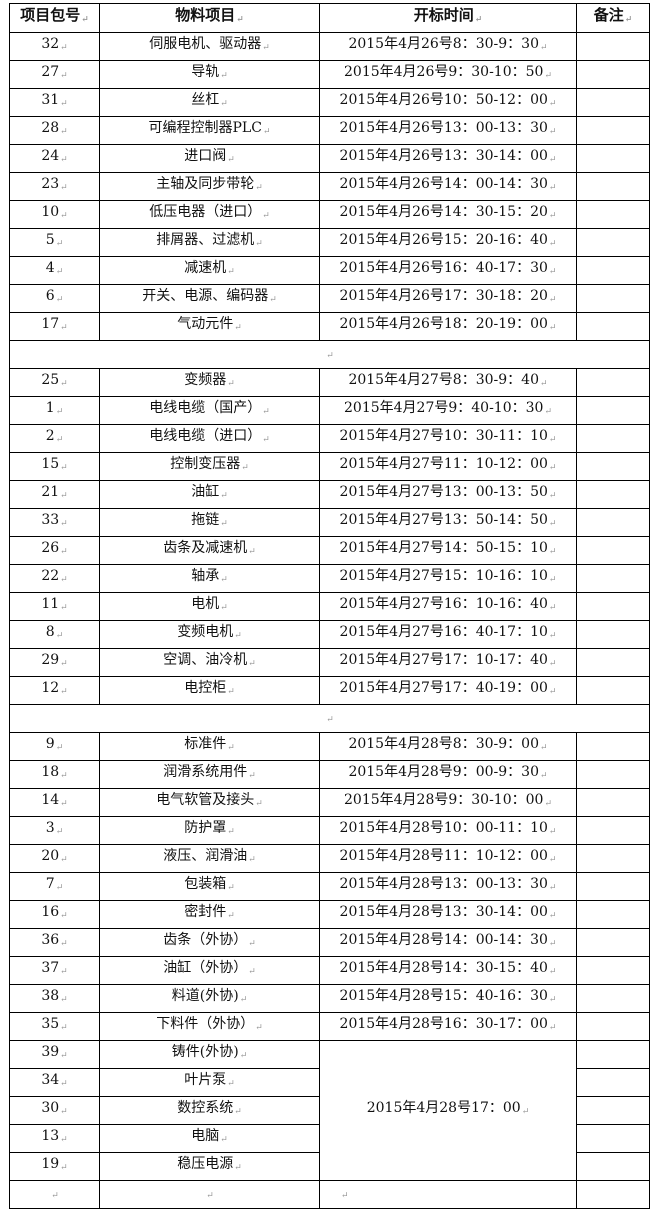 The image size is (656, 1209). I want to click on package-no-cell: 35, so click(54, 1026).